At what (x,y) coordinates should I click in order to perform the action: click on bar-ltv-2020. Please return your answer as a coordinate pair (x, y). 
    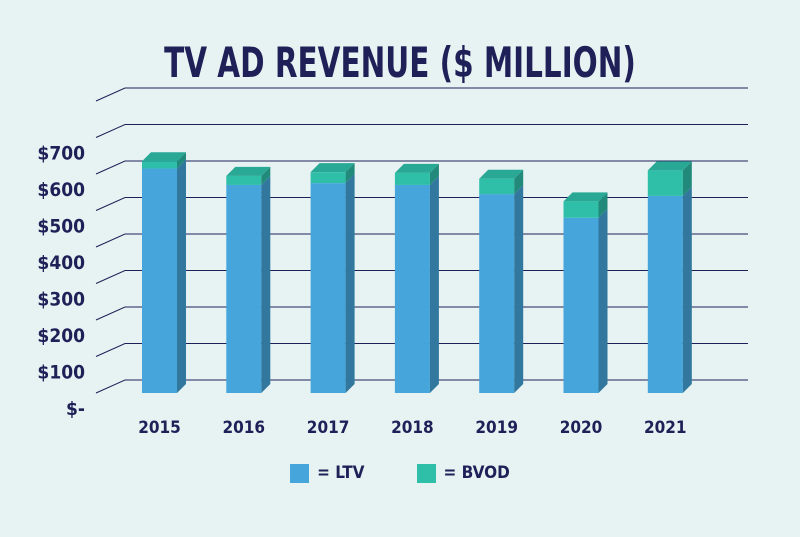
    Looking at the image, I should click on (581, 305).